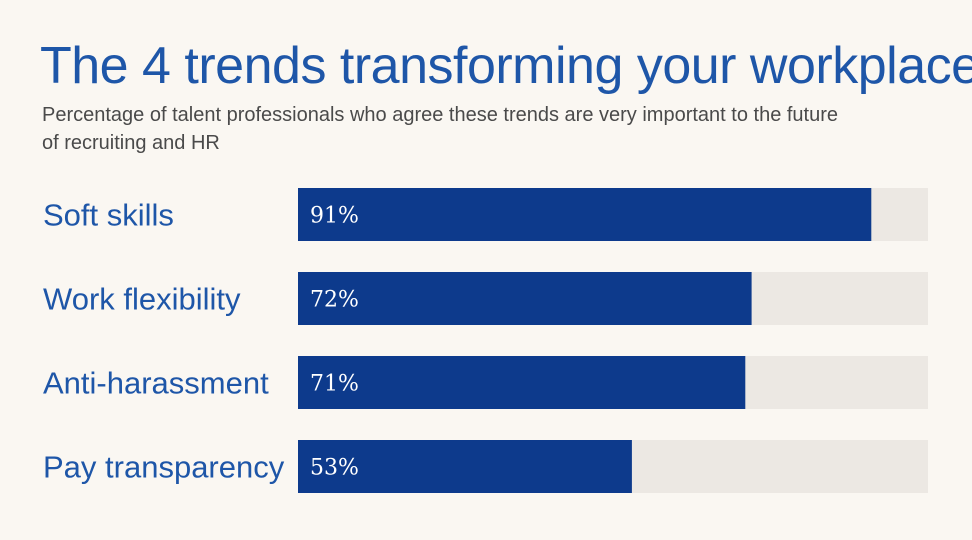 The width and height of the screenshot is (972, 540). I want to click on bar-pay-transparency, so click(465, 466).